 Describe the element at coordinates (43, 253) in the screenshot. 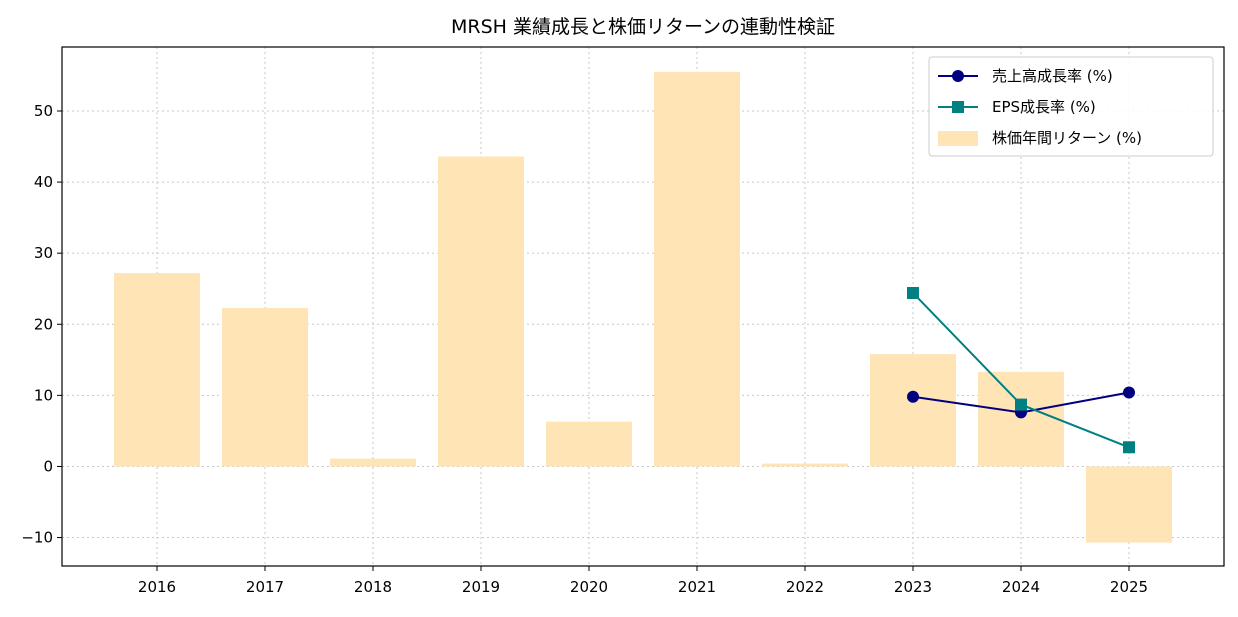

I see `y-tick-label: 30` at that location.